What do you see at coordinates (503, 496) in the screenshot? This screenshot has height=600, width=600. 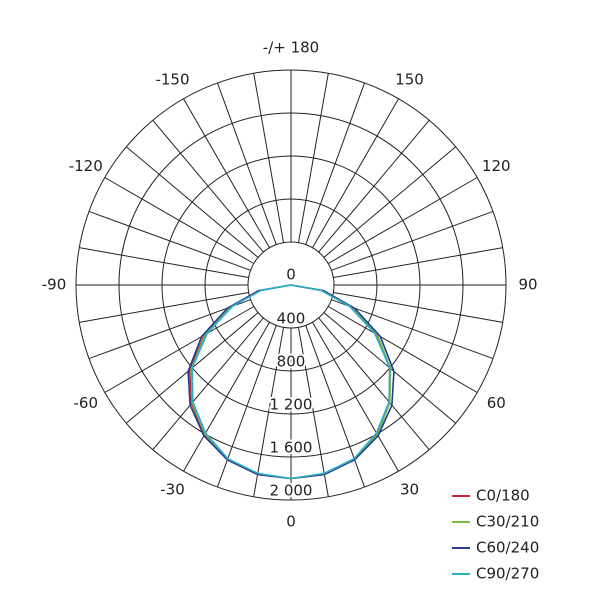 I see `legend-label: C0/180` at bounding box center [503, 496].